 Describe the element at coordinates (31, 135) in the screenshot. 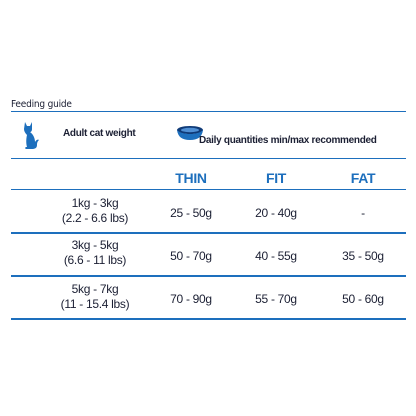

I see `cat-icon` at that location.